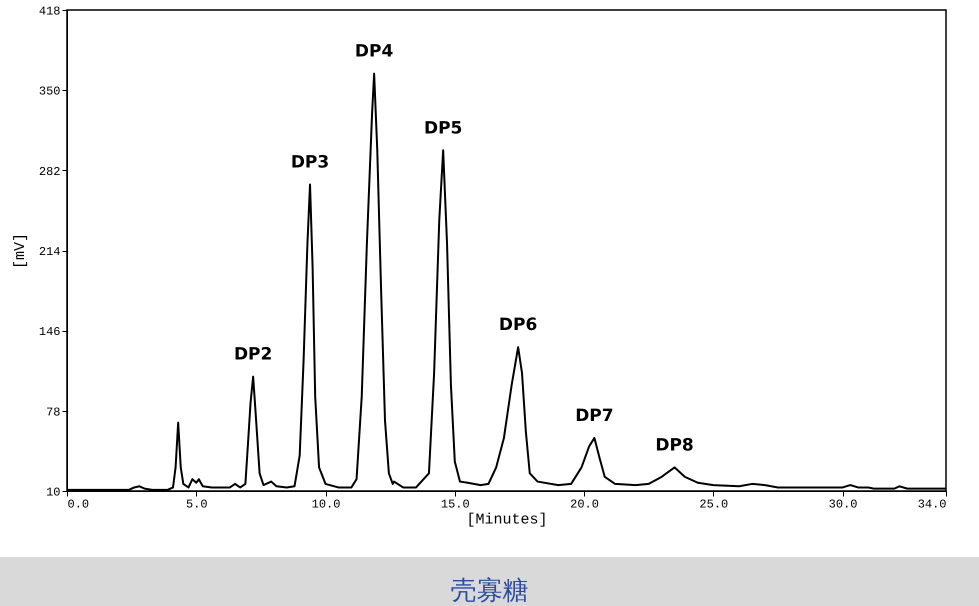  What do you see at coordinates (326, 505) in the screenshot?
I see `x-tick-label: 10.0` at bounding box center [326, 505].